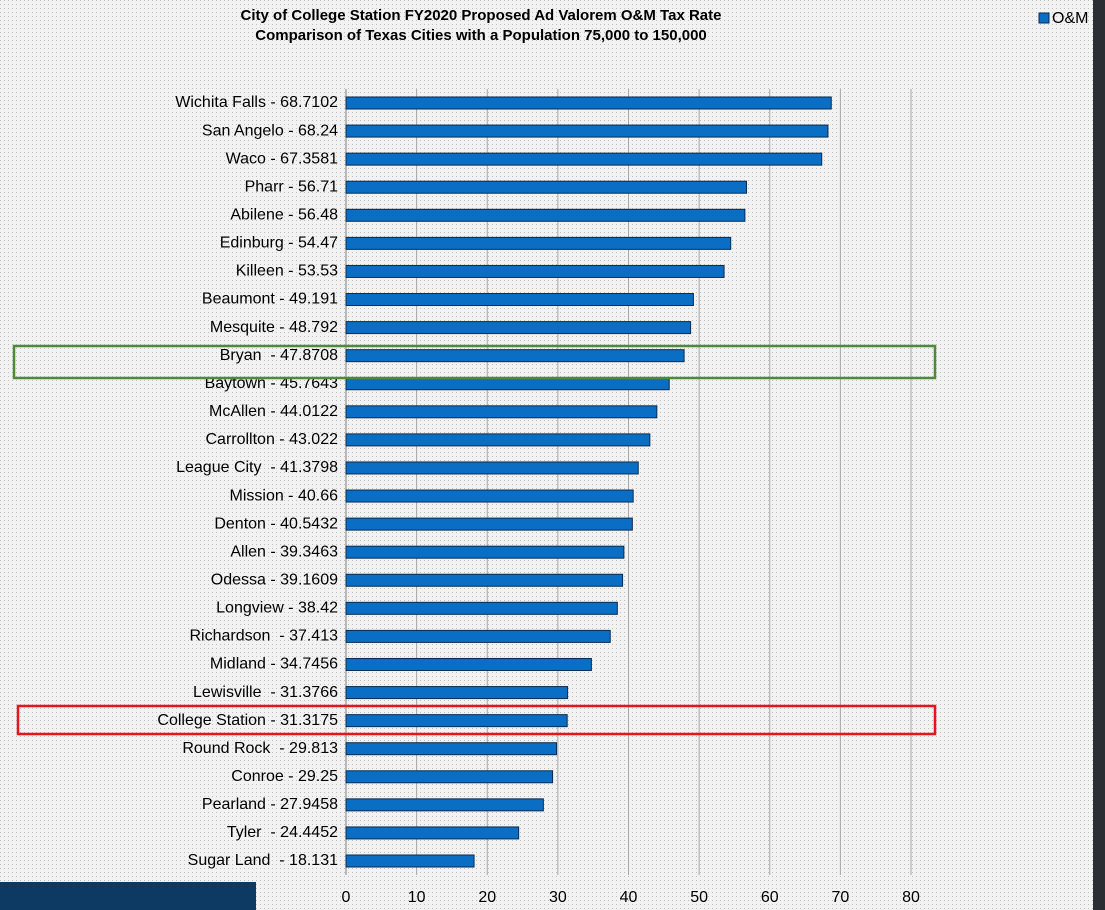 The width and height of the screenshot is (1105, 910). Describe the element at coordinates (274, 579) in the screenshot. I see `y-tick-label: Odessa - 39.1609` at that location.